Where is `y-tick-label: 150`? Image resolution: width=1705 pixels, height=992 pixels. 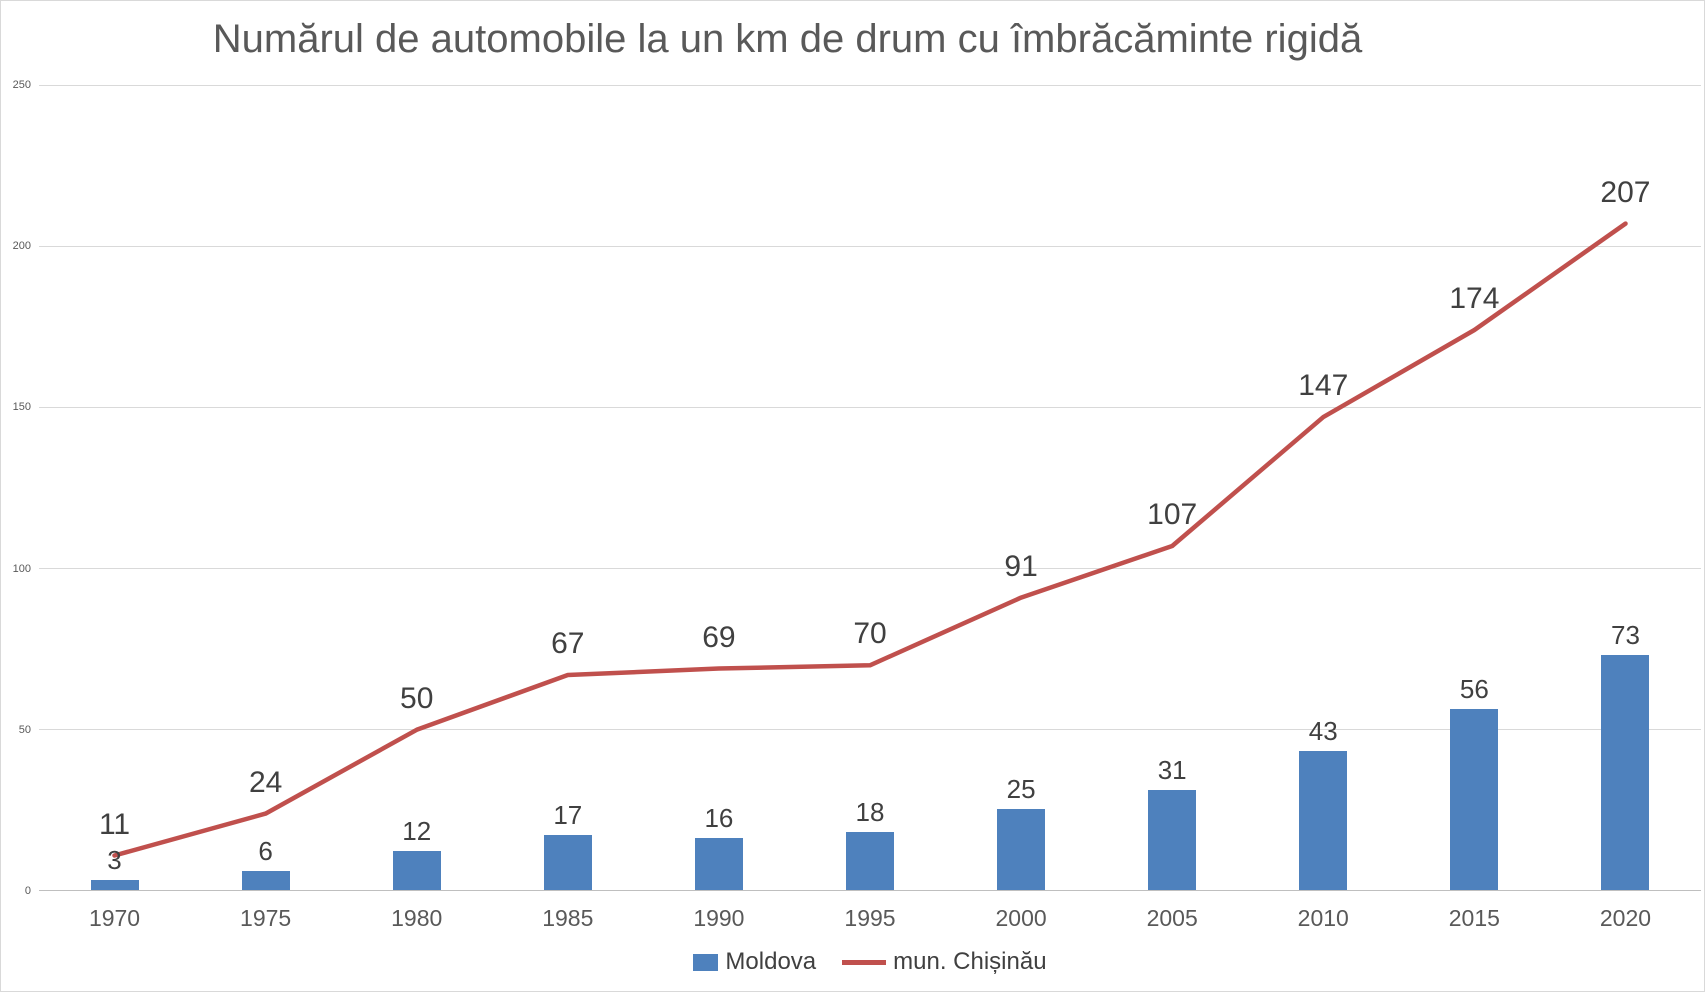
y-tick-label: 150 is located at coordinates (21, 407).